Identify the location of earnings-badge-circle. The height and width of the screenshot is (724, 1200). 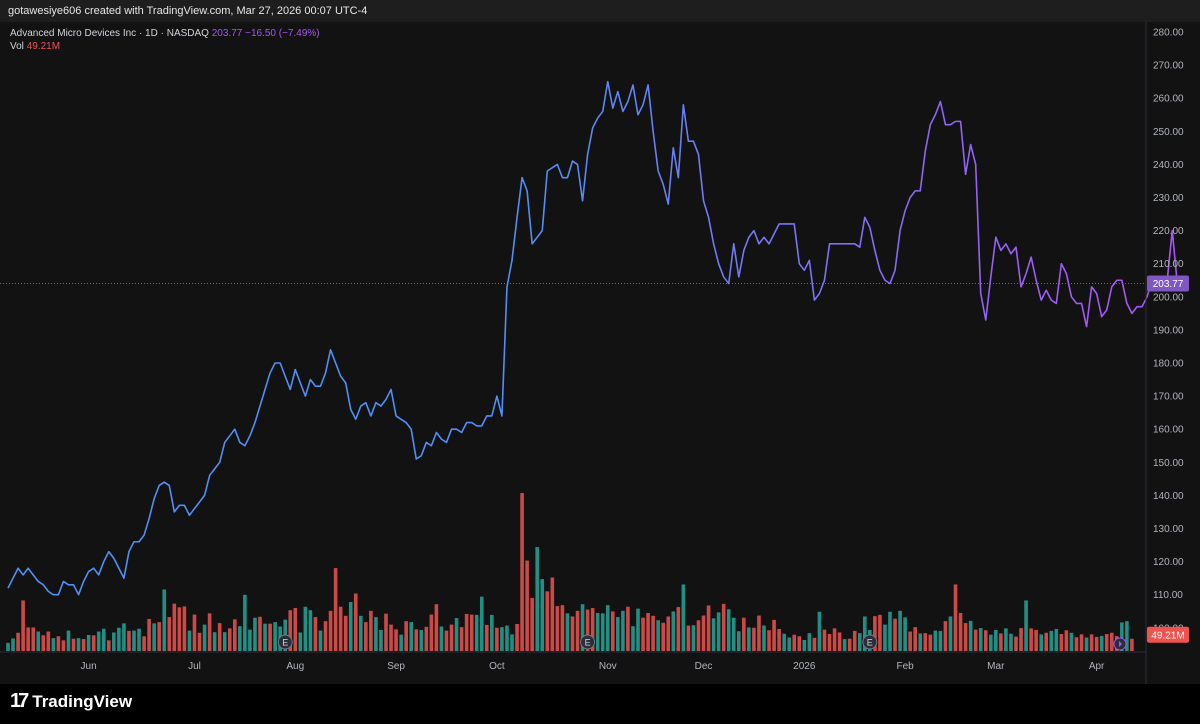
(588, 642).